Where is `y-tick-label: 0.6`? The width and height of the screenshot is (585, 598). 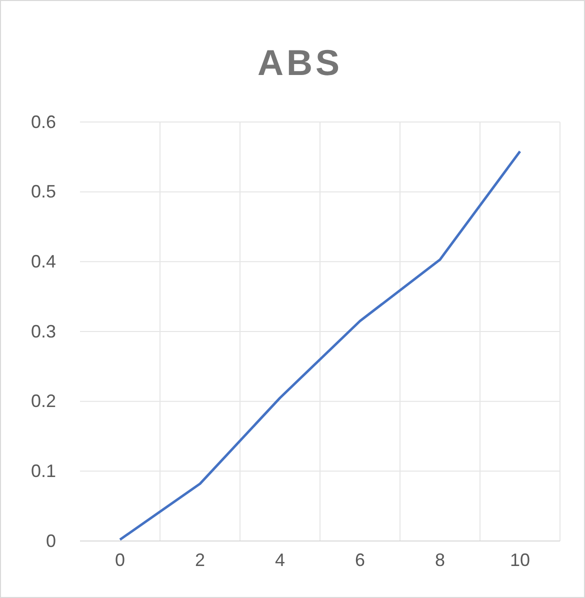 y-tick-label: 0.6 is located at coordinates (43, 122).